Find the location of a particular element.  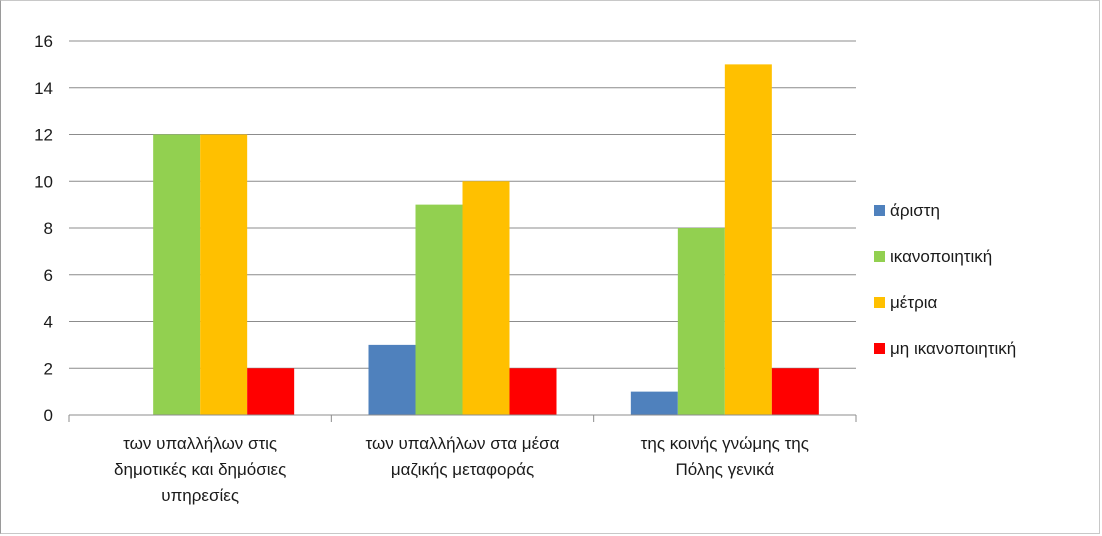

category-label: Πόλης γενικά is located at coordinates (724, 469).